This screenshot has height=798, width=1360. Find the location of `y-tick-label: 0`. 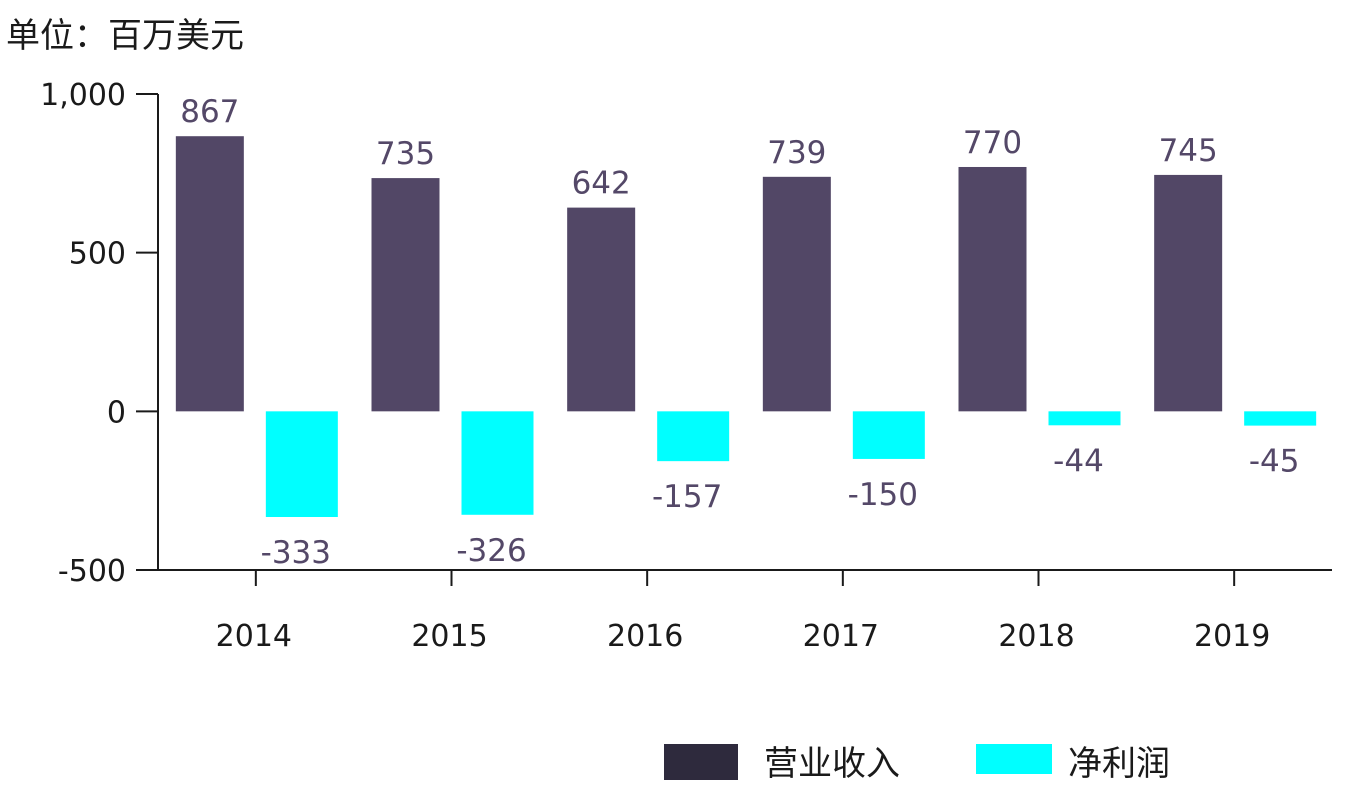

y-tick-label: 0 is located at coordinates (116, 412).